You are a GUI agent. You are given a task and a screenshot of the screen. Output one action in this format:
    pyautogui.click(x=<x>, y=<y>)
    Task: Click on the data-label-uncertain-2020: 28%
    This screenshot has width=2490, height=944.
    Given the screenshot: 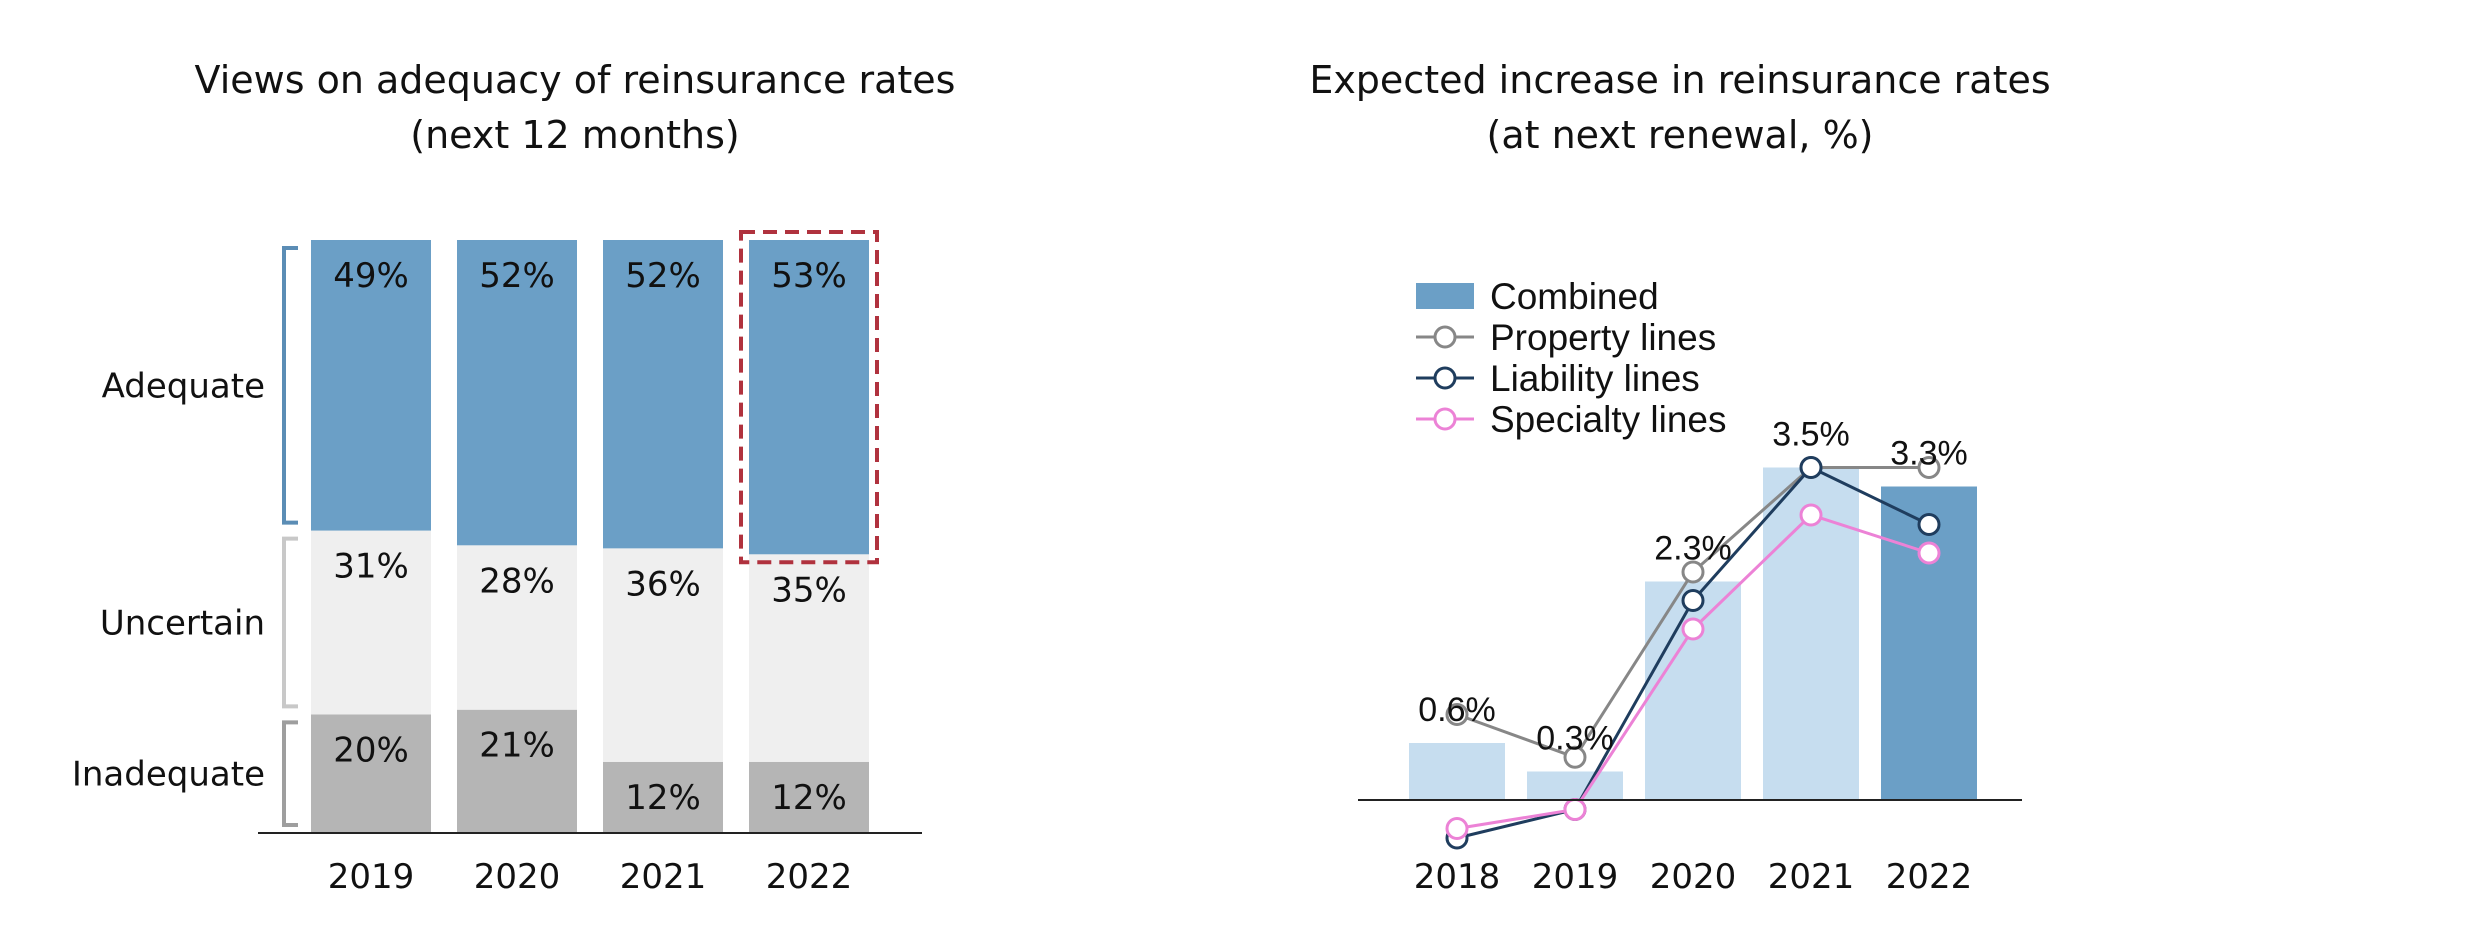 What is the action you would take?
    pyautogui.click(x=517, y=581)
    